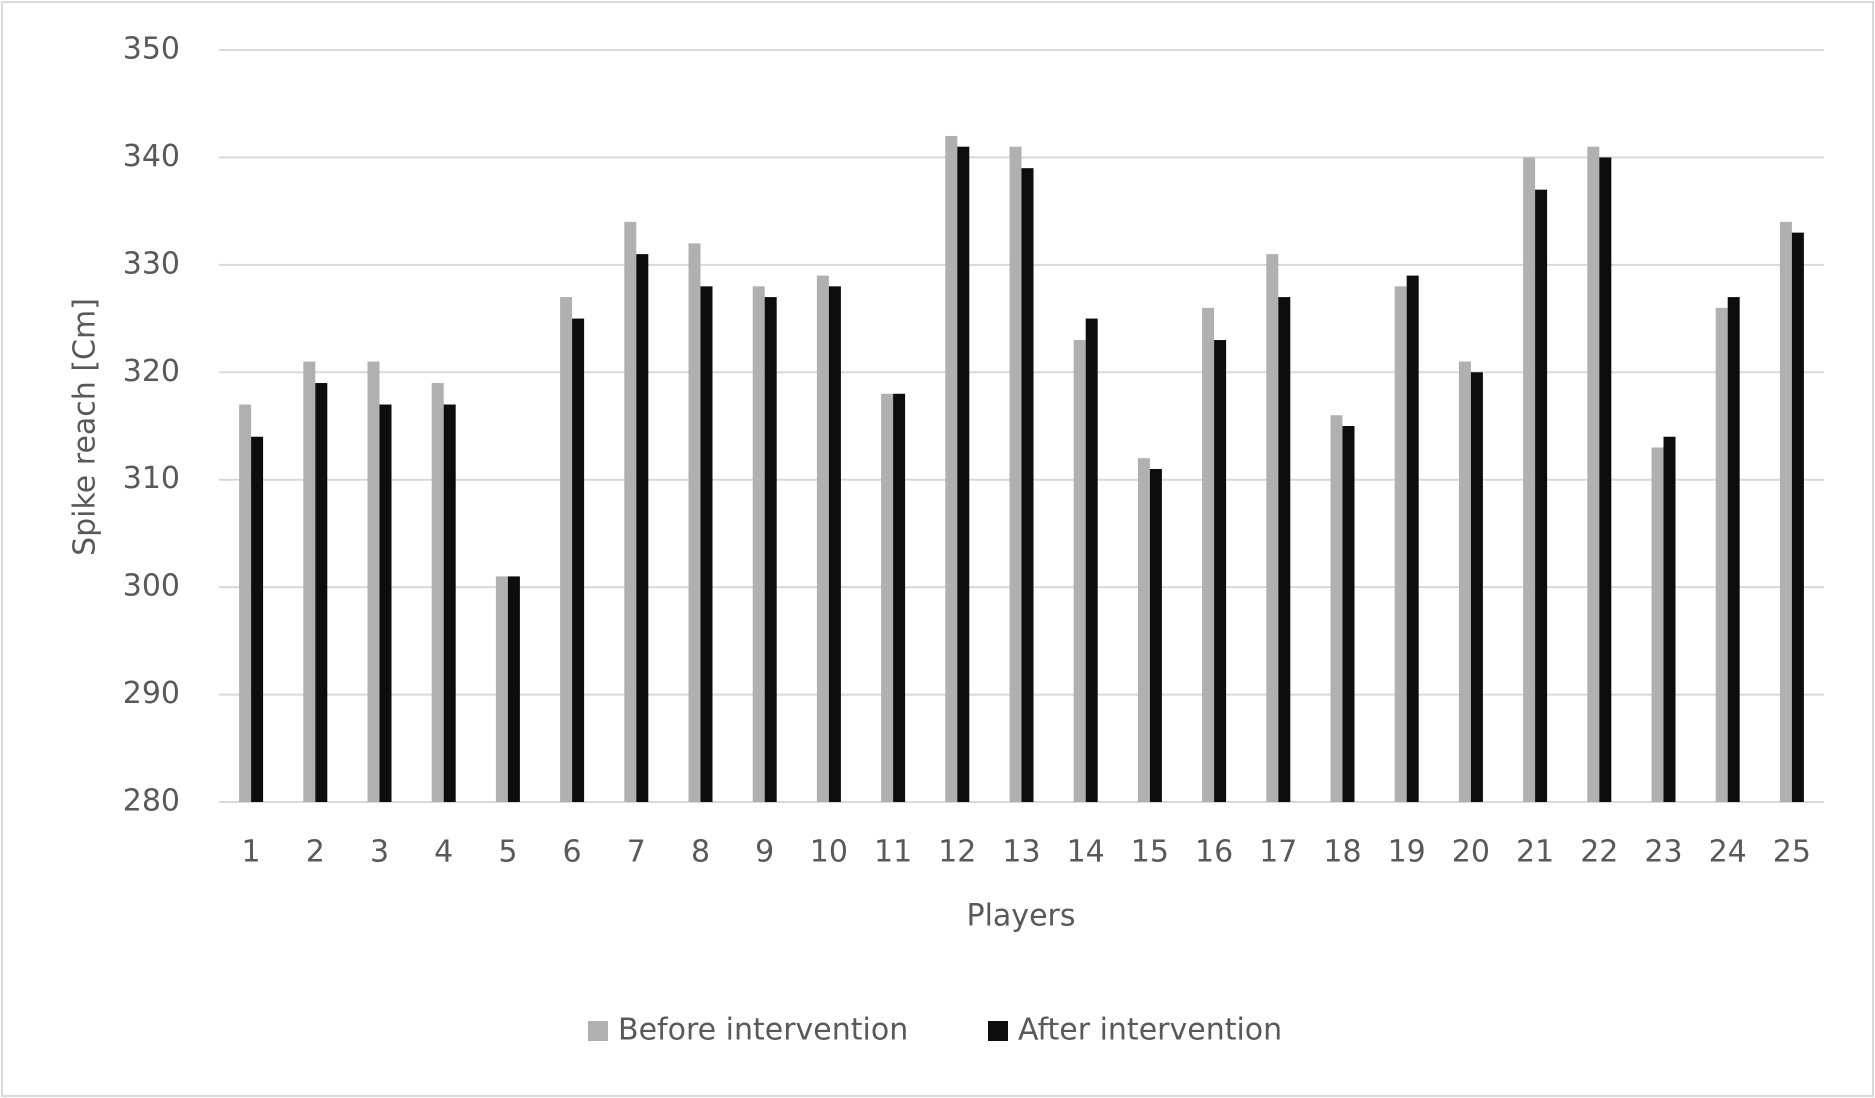  Describe the element at coordinates (151, 478) in the screenshot. I see `y-tick-label: 310` at that location.